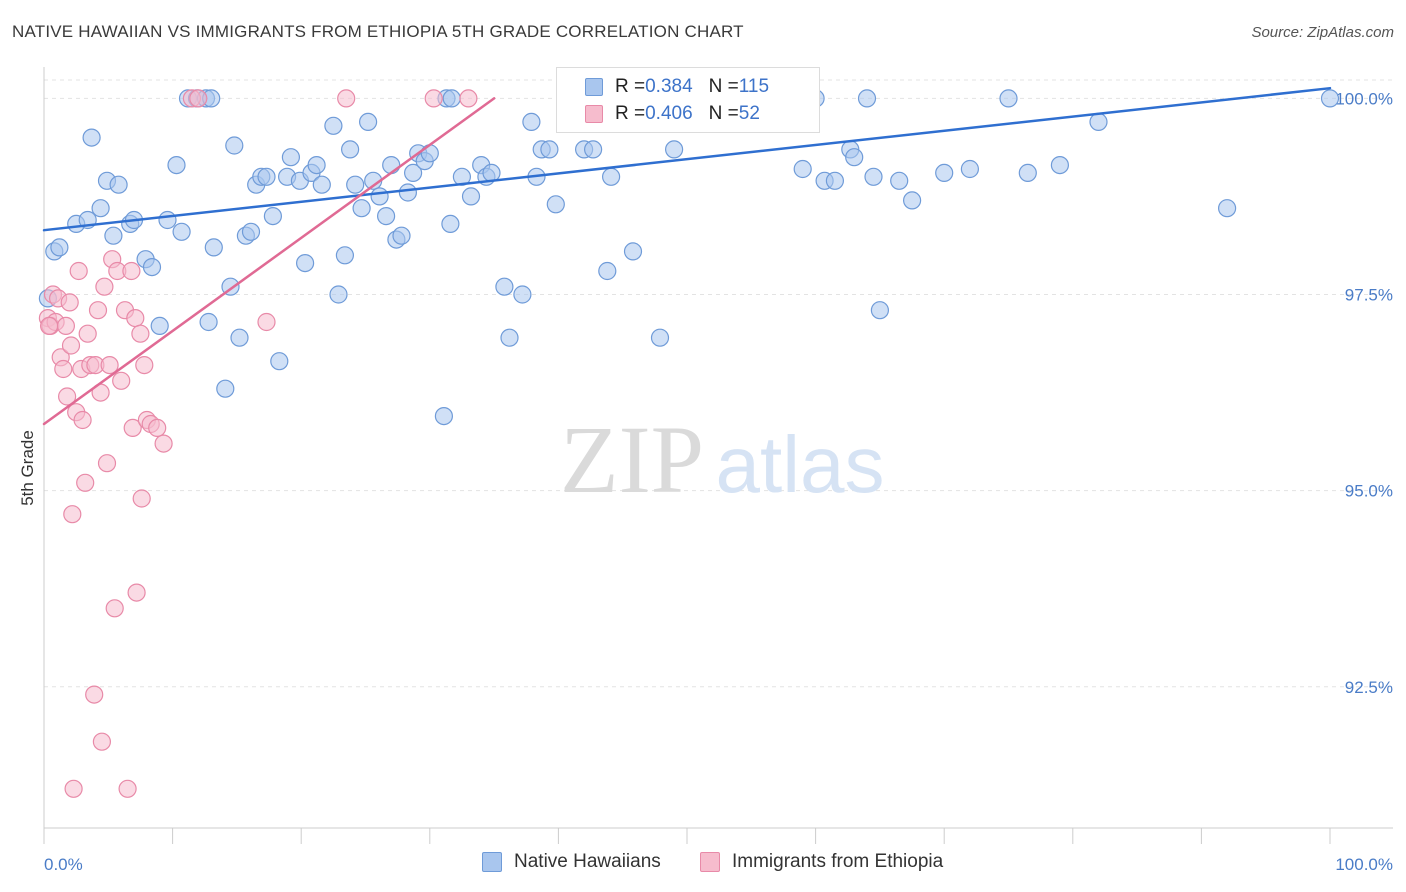 Image resolution: width=1406 pixels, height=892 pixels. What do you see at coordinates (63, 864) in the screenshot?
I see `x-tick-label-min: 0.0%` at bounding box center [63, 864].